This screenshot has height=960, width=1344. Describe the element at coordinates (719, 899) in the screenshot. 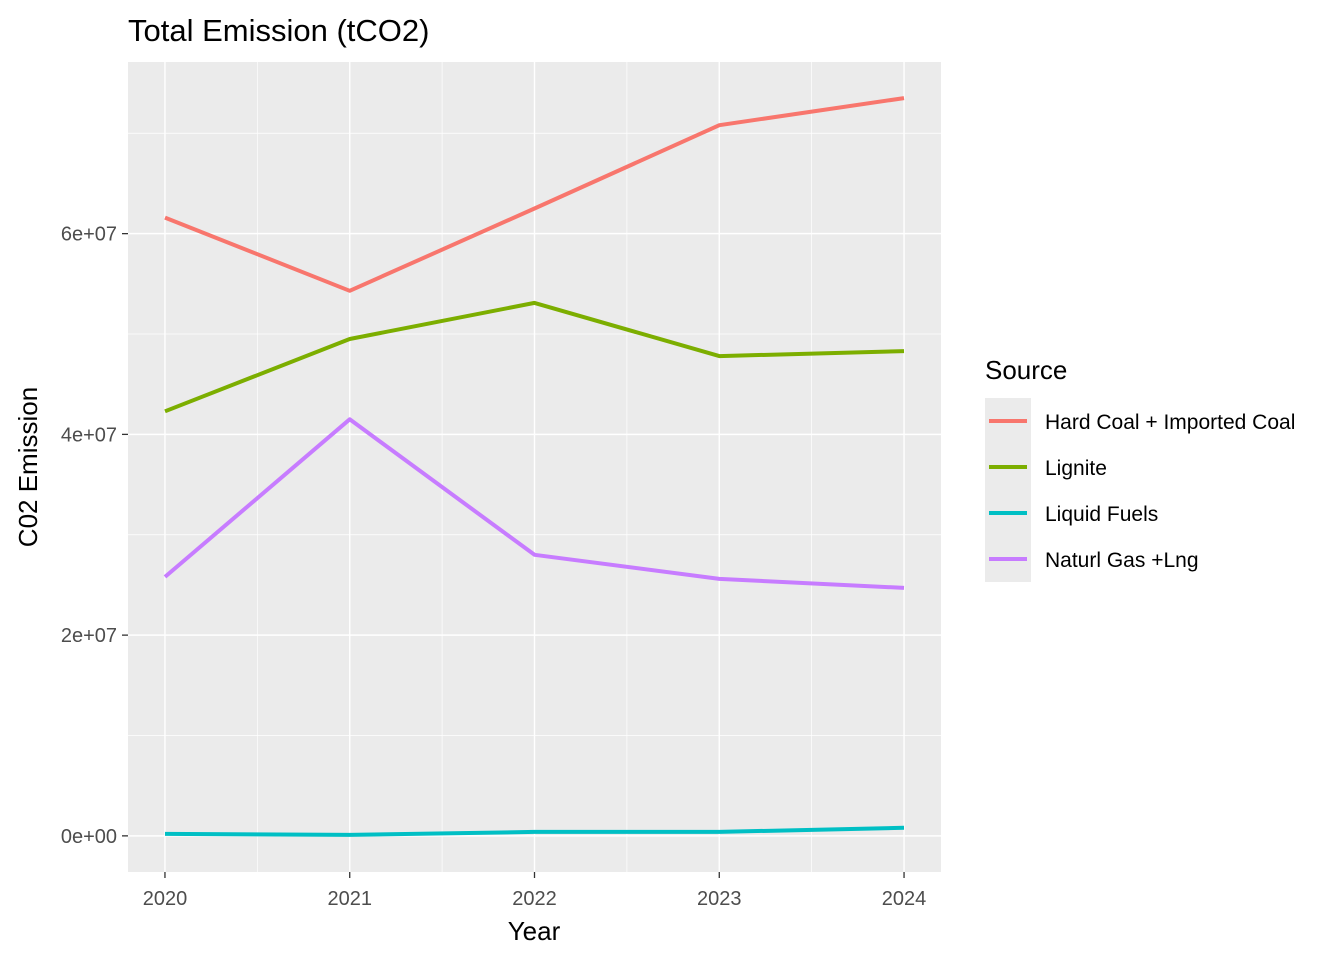

I see `x-tick-label: 2023` at that location.